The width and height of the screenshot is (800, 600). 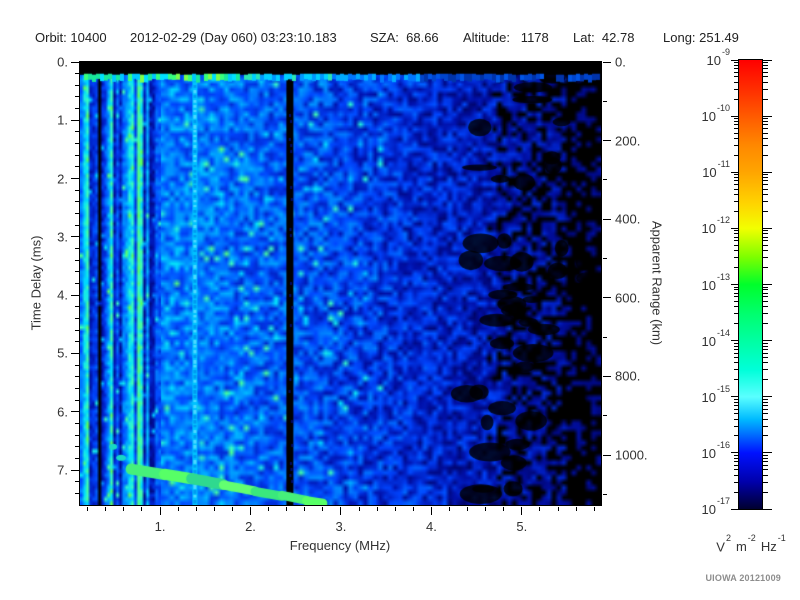 I want to click on unit-hertz-exp: -1, so click(x=781, y=538).